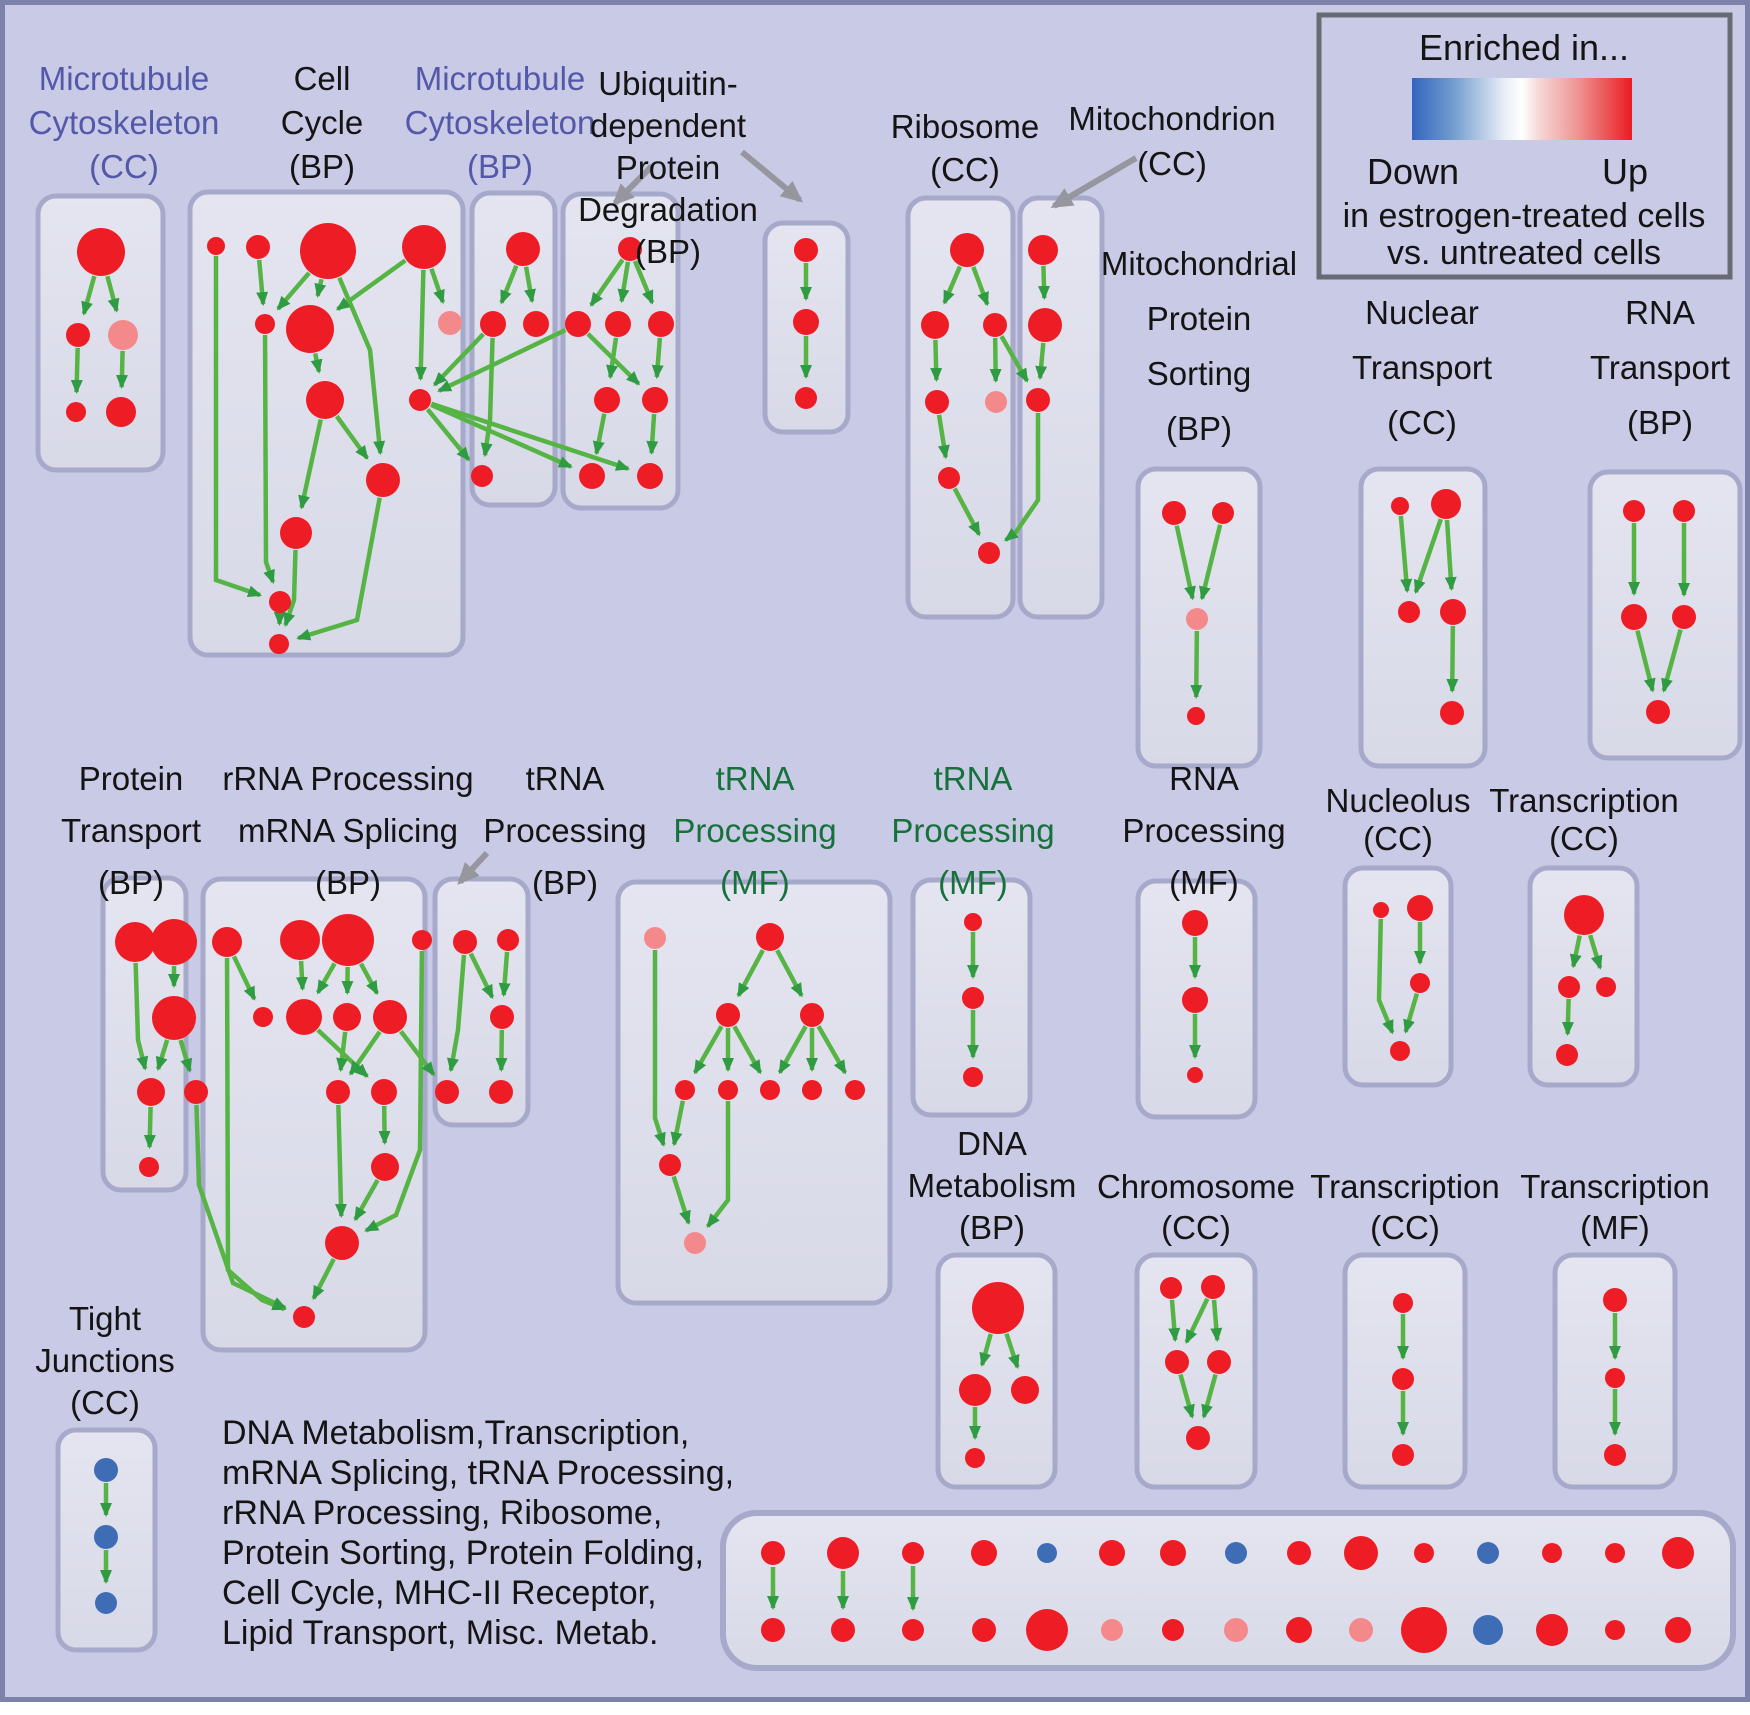 The width and height of the screenshot is (1750, 1715). What do you see at coordinates (369, 979) in the screenshot?
I see `edge-rrna-R3-R8` at bounding box center [369, 979].